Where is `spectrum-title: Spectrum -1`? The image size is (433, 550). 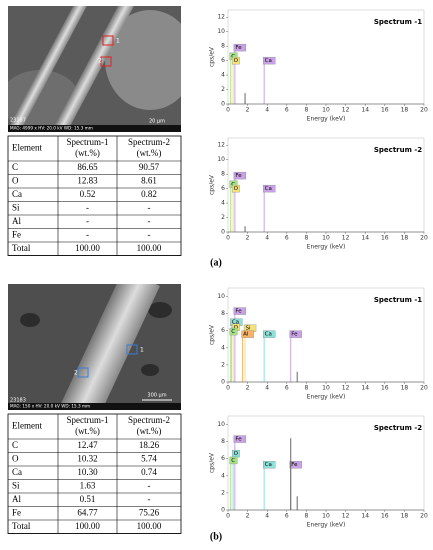 spectrum-title: Spectrum -1 is located at coordinates (398, 300).